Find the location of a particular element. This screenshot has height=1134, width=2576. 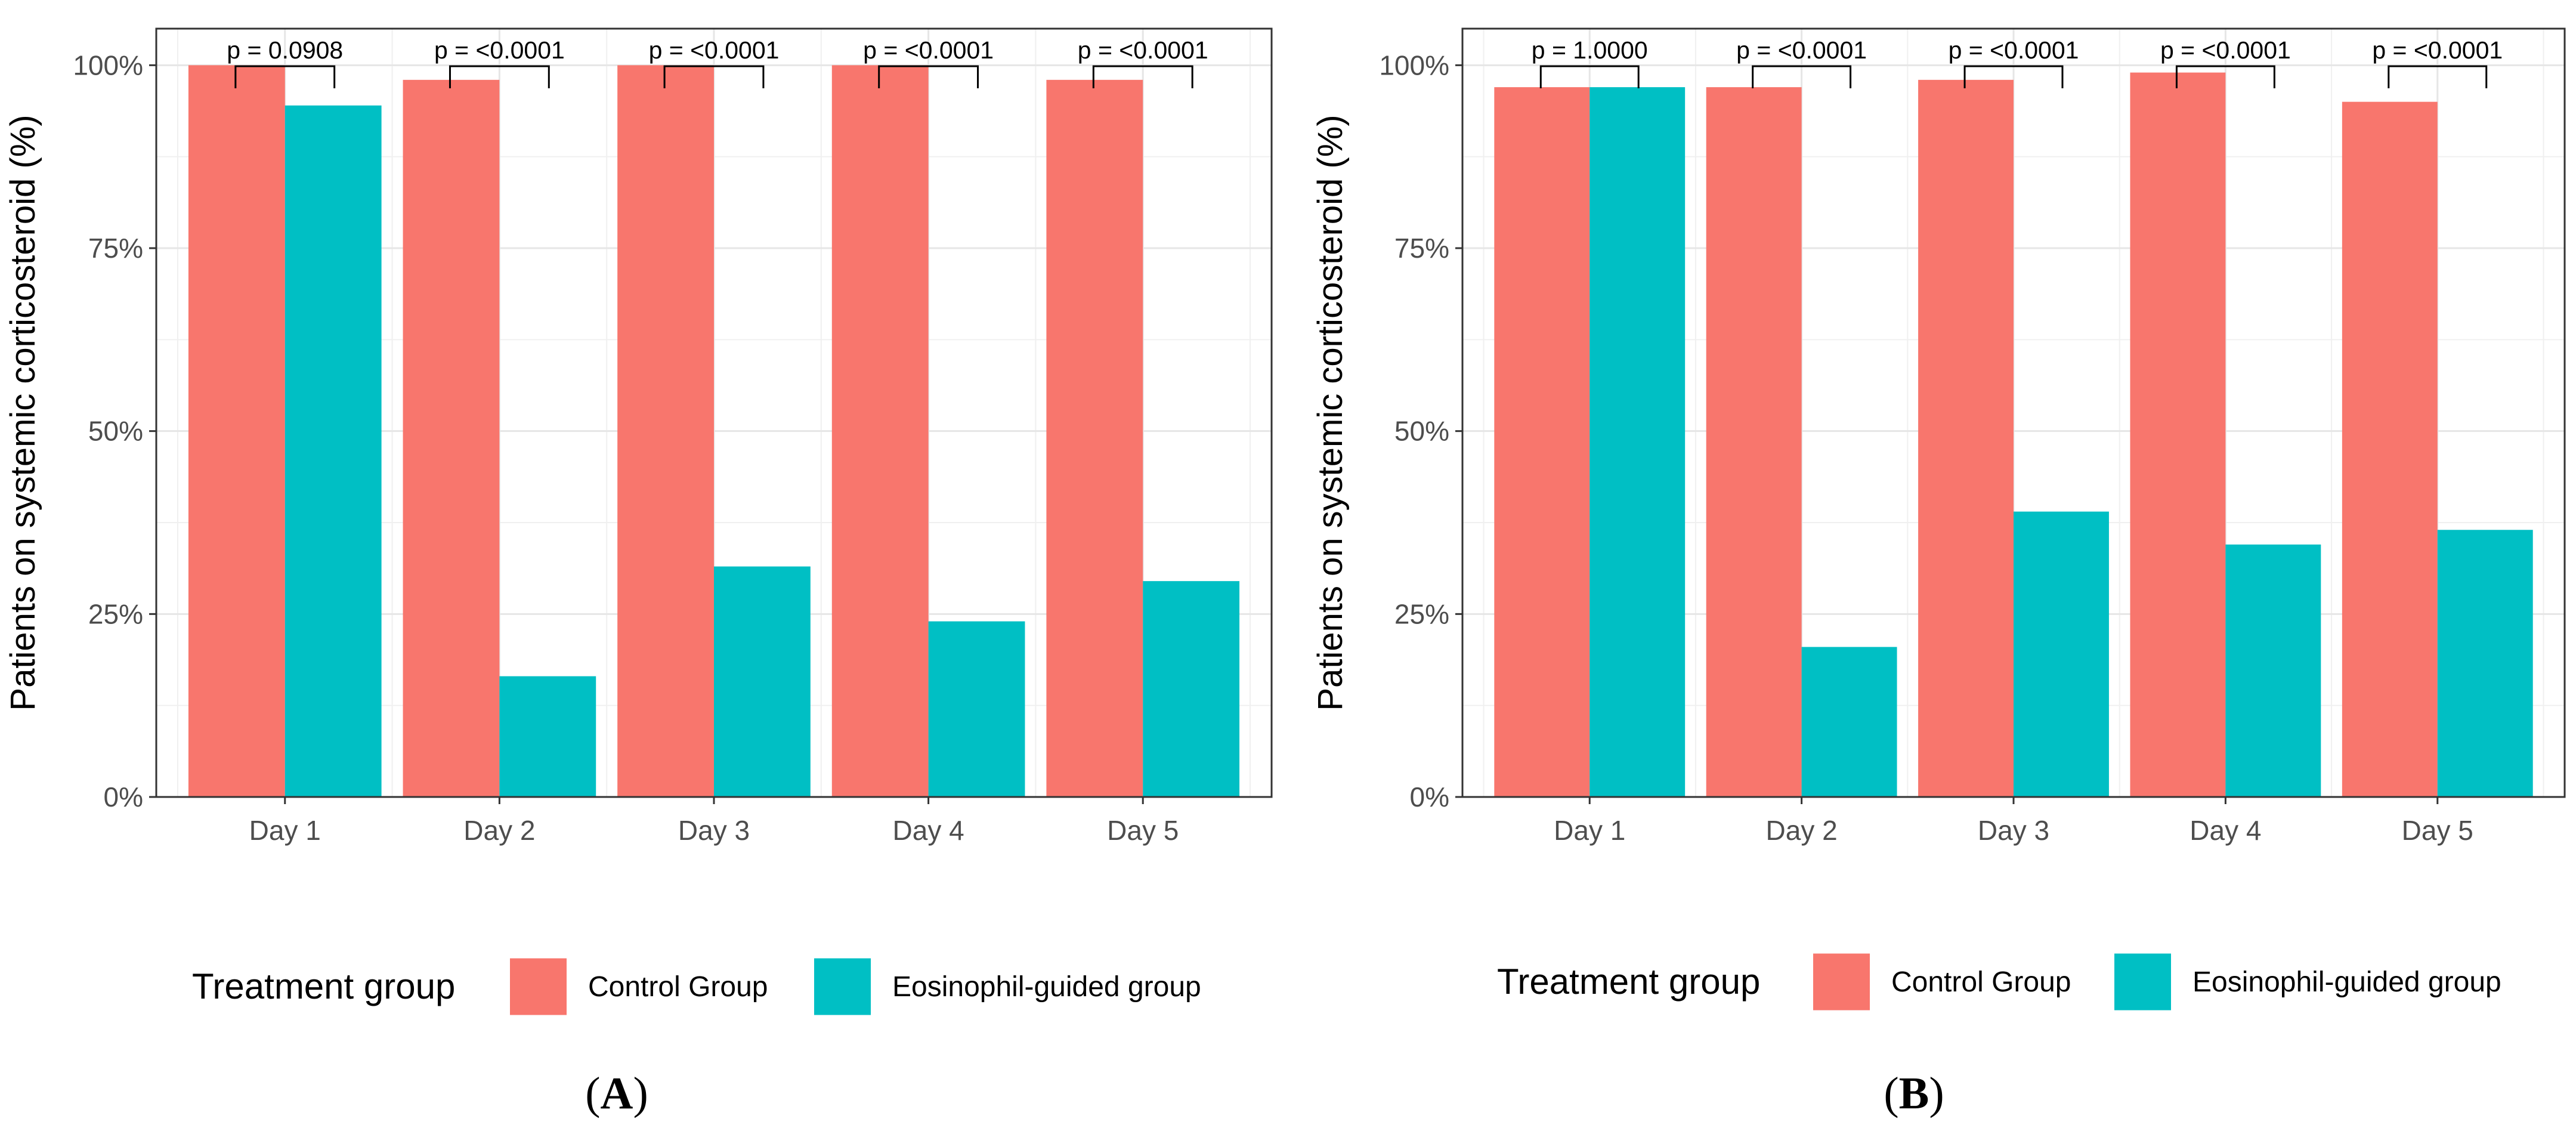

p-value-label: p = 0.0908 is located at coordinates (285, 50).